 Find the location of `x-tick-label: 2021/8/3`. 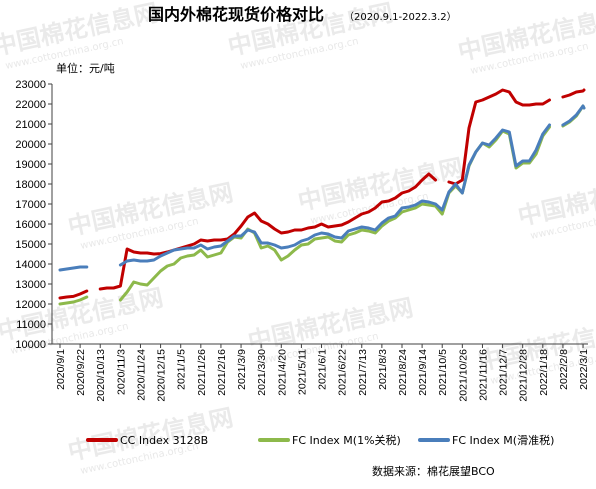

x-tick-label: 2021/8/3 is located at coordinates (383, 369).